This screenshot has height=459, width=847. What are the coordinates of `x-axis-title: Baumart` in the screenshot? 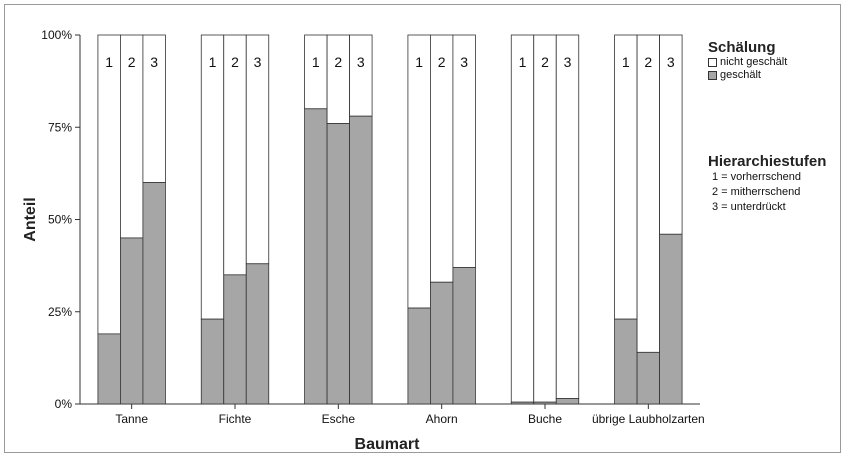 It's located at (388, 444).